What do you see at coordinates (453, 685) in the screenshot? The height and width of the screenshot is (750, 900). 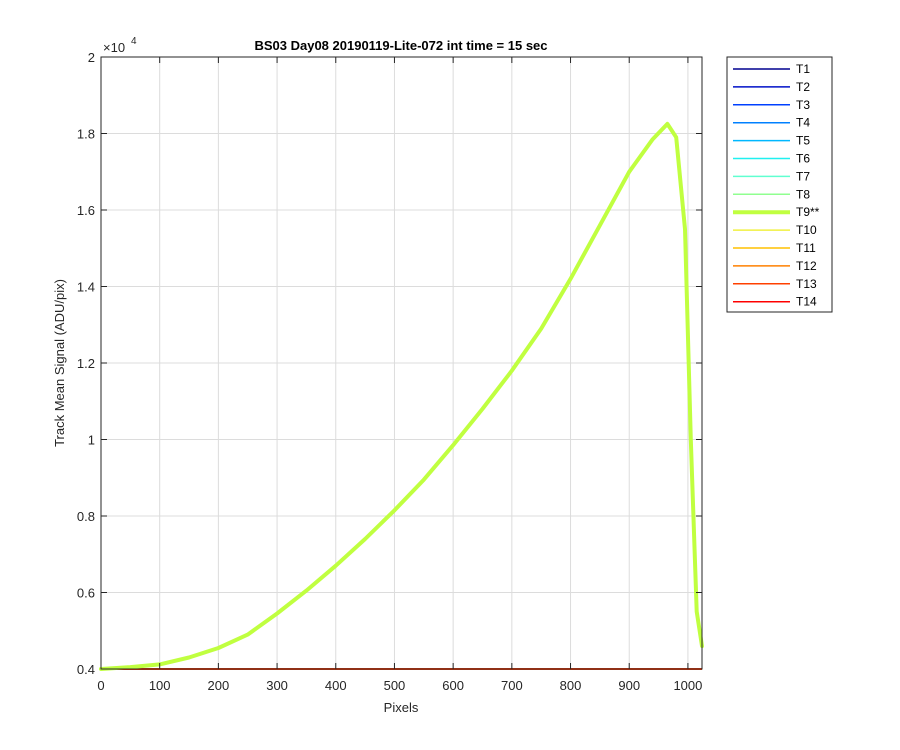 I see `x-tick-label: 600` at bounding box center [453, 685].